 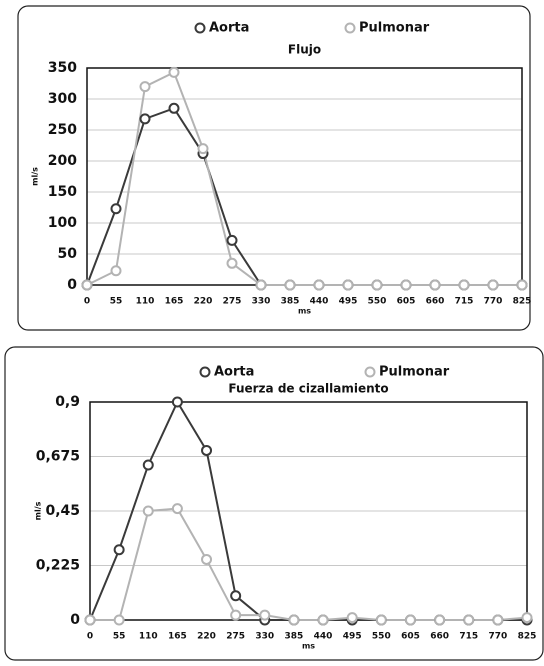 I want to click on y-tick-label: 100, so click(x=62, y=223).